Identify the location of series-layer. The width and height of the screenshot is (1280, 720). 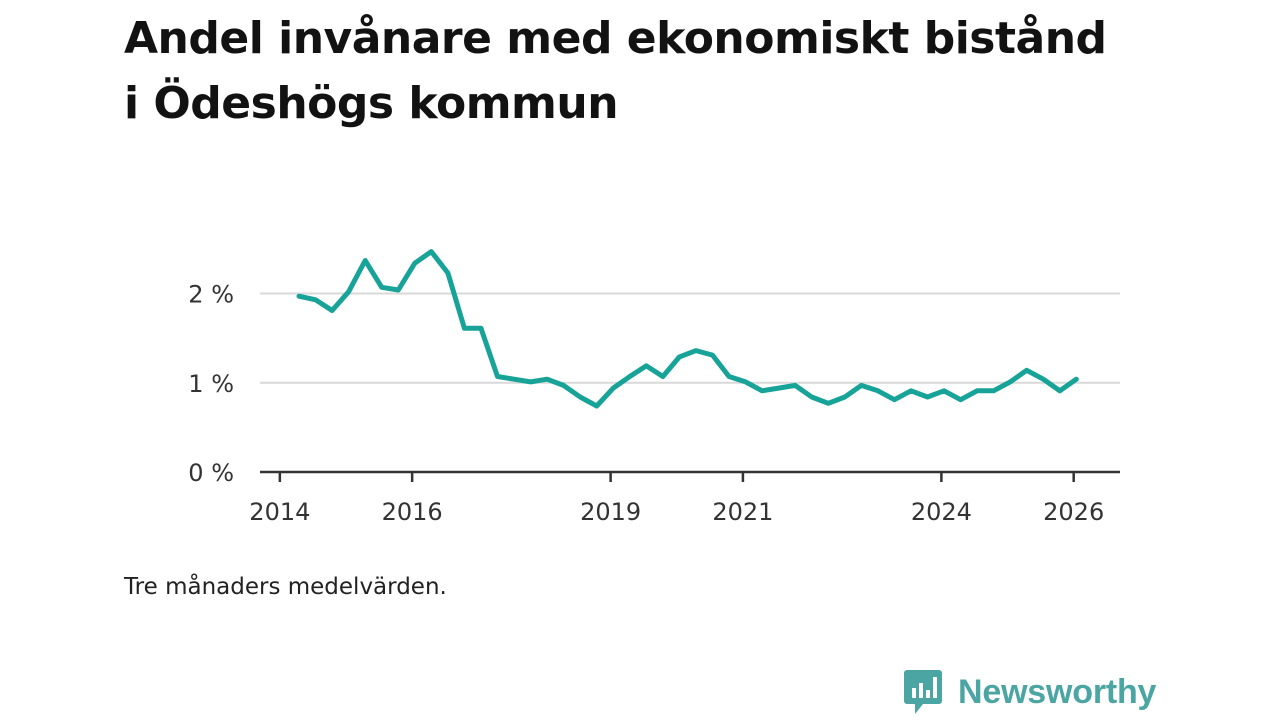
(687, 329).